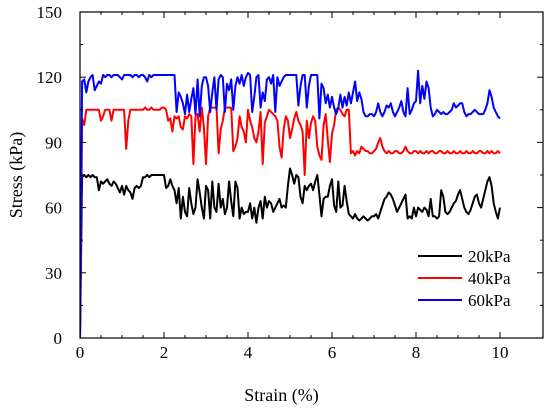 The height and width of the screenshot is (411, 550). Describe the element at coordinates (50, 77) in the screenshot. I see `y-tick-label: 120` at that location.